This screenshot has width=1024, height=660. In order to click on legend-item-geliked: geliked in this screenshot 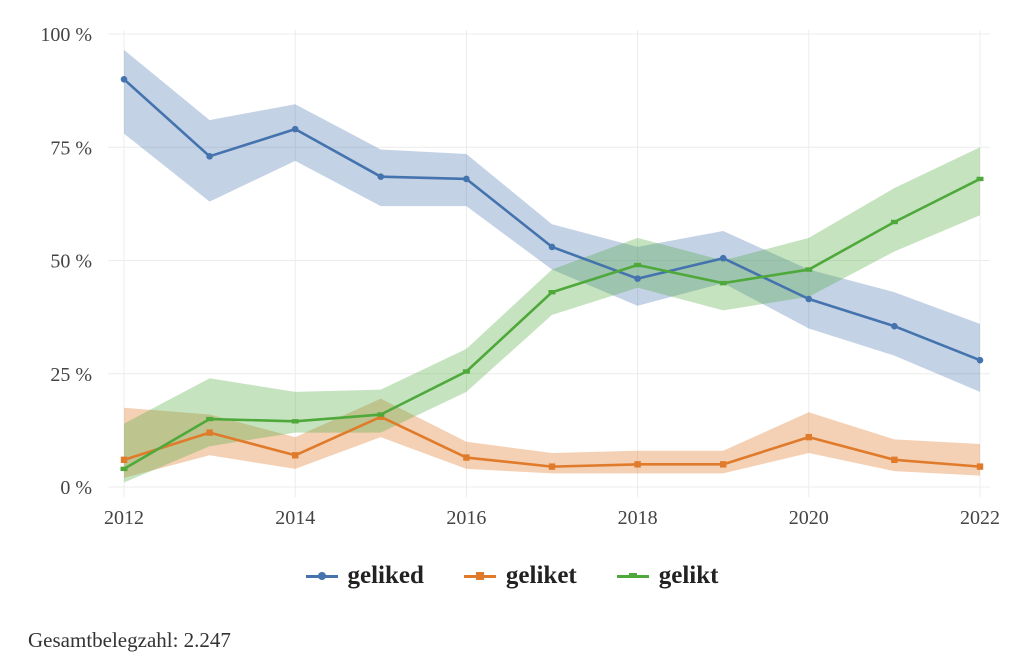, I will do `click(364, 576)`.